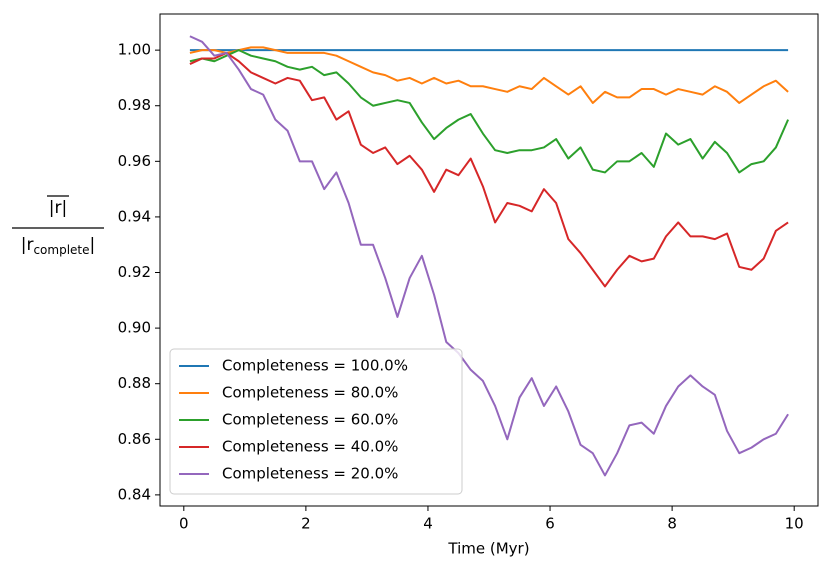  Describe the element at coordinates (306, 524) in the screenshot. I see `x-tick-label: 2` at that location.